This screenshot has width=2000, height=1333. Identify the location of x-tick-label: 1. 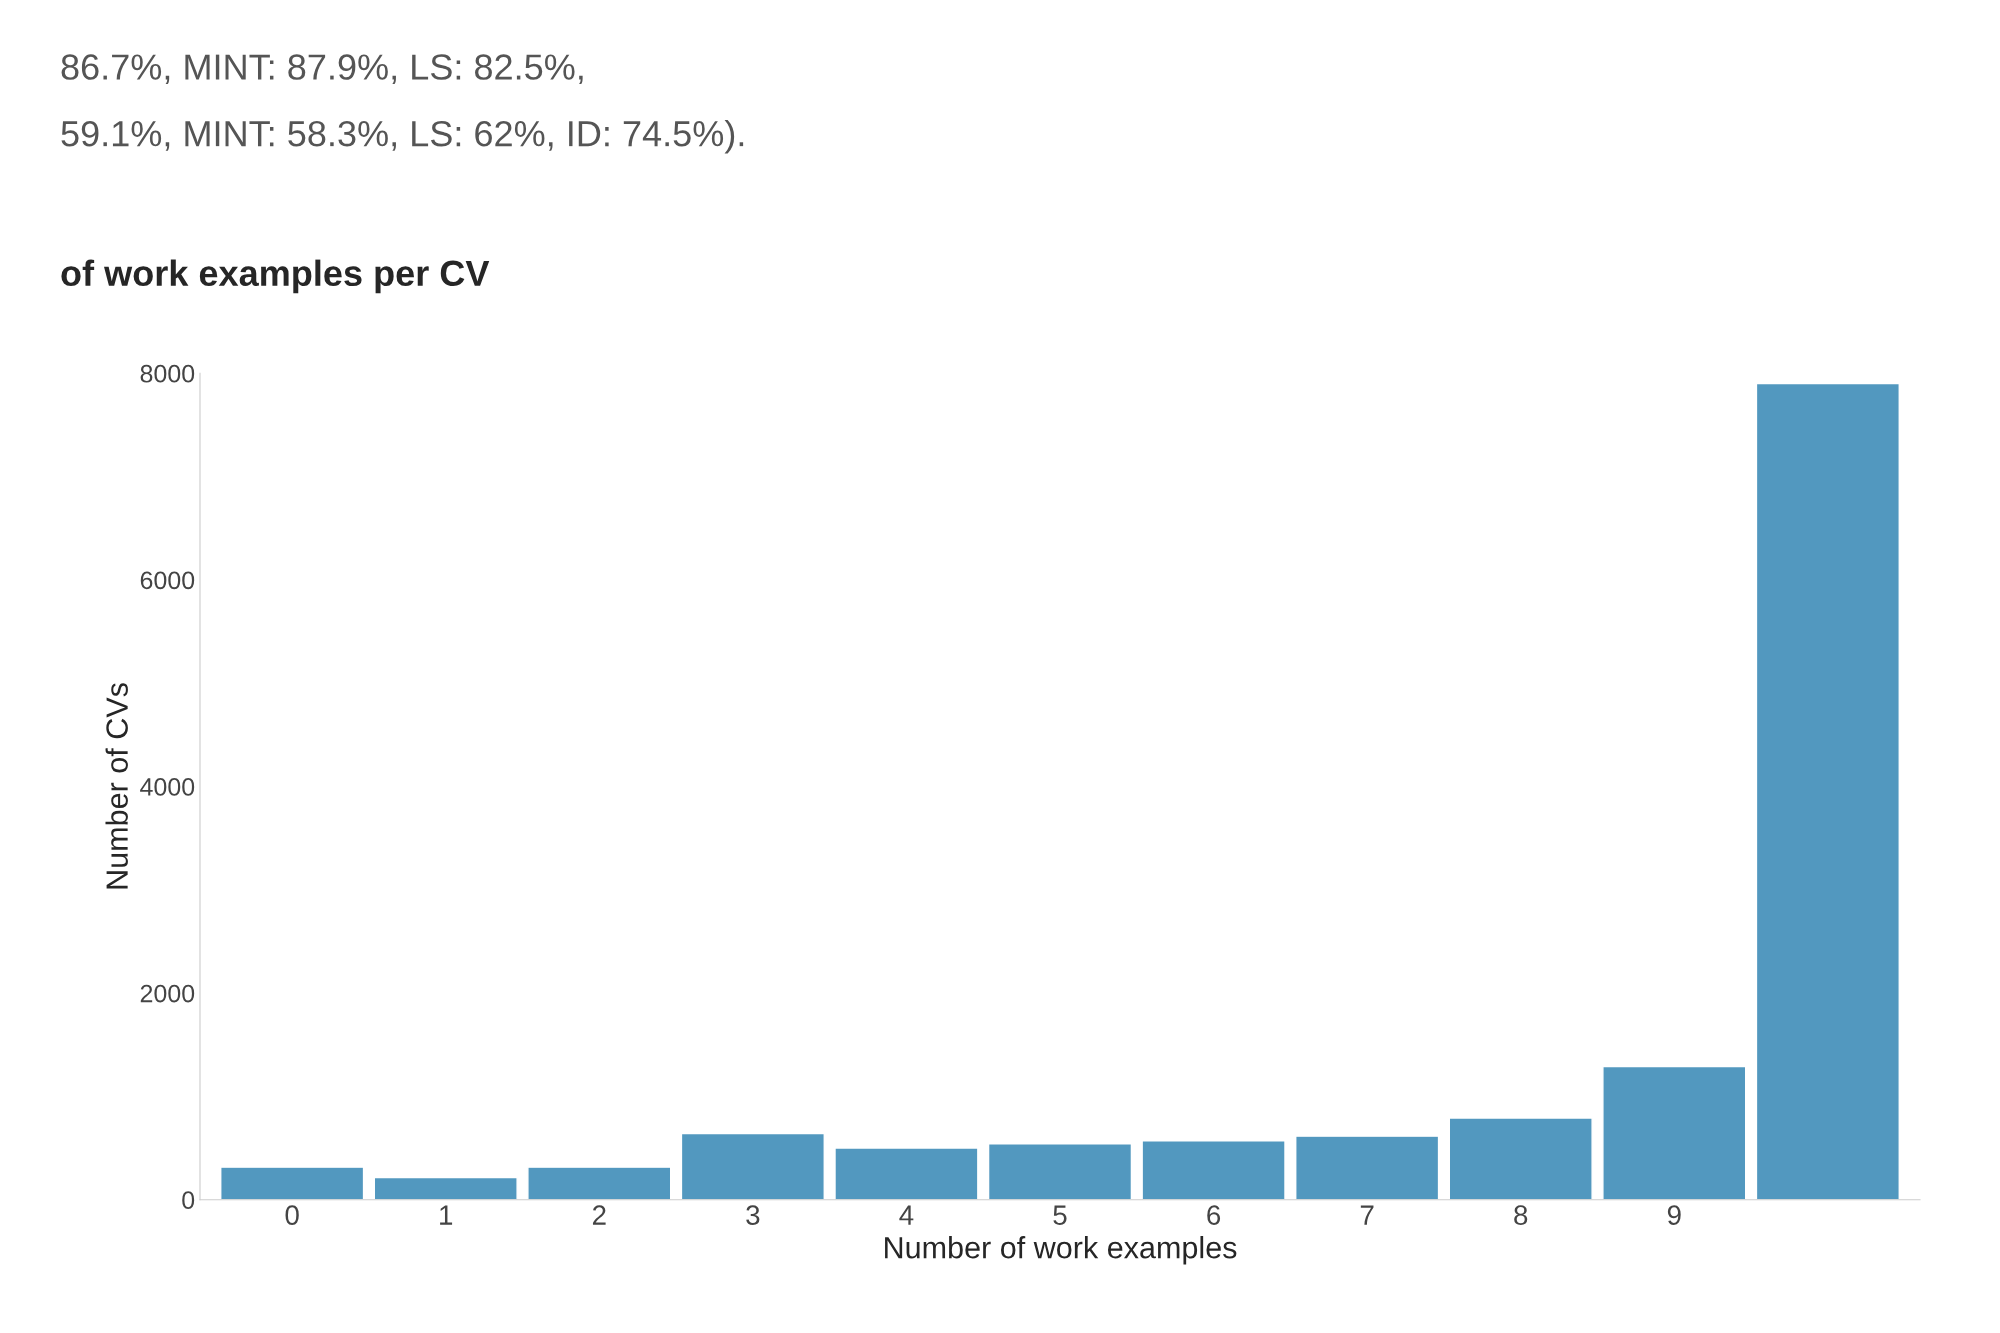
(446, 1215).